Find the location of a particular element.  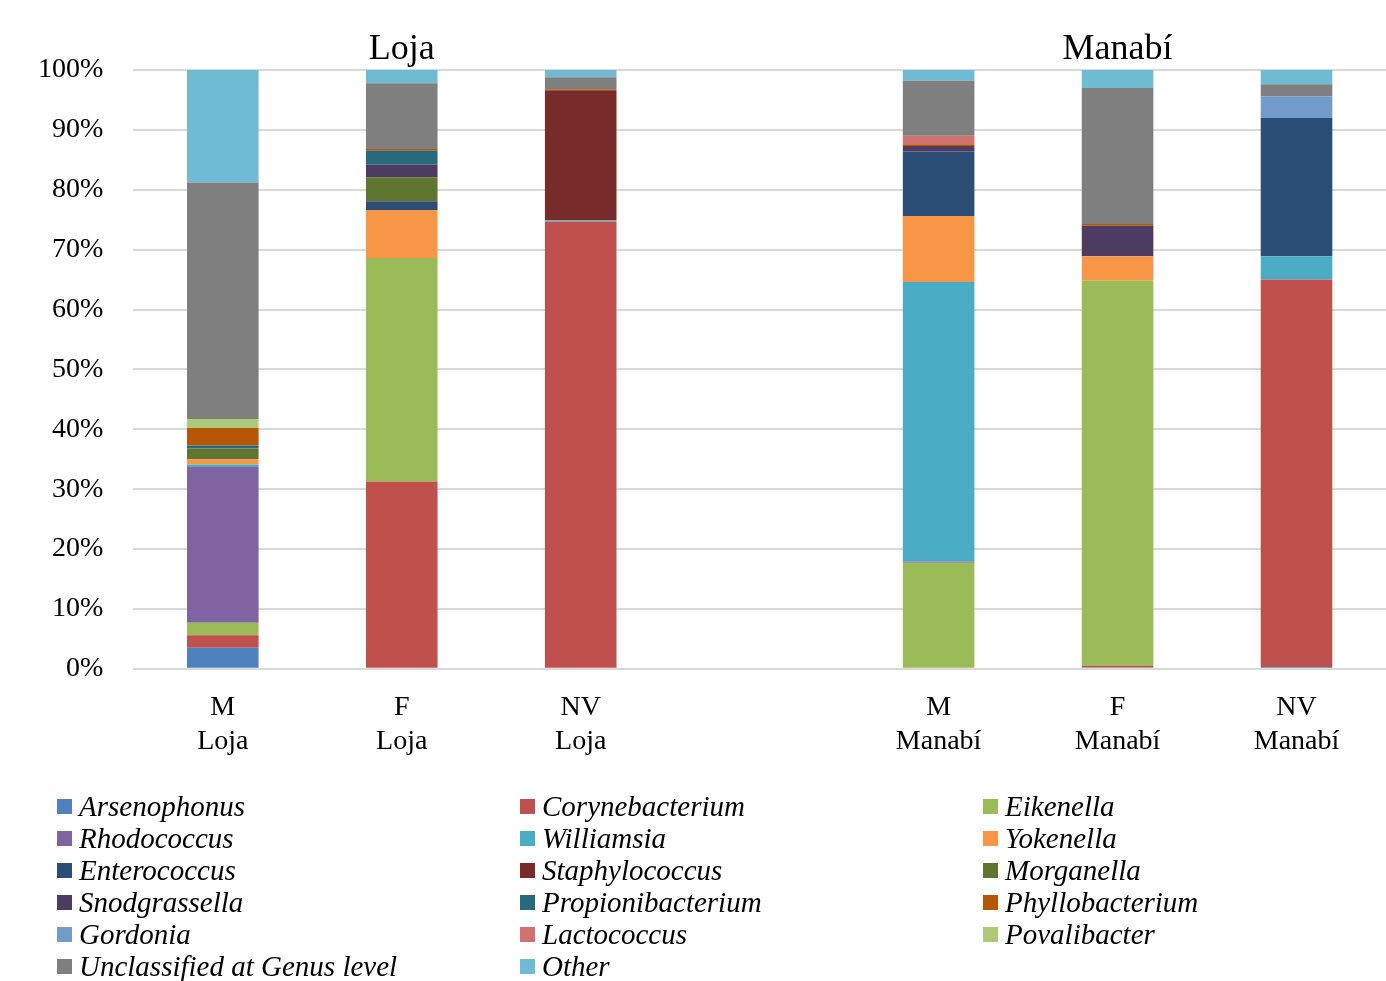

y-tick-label: 0% is located at coordinates (85, 667).